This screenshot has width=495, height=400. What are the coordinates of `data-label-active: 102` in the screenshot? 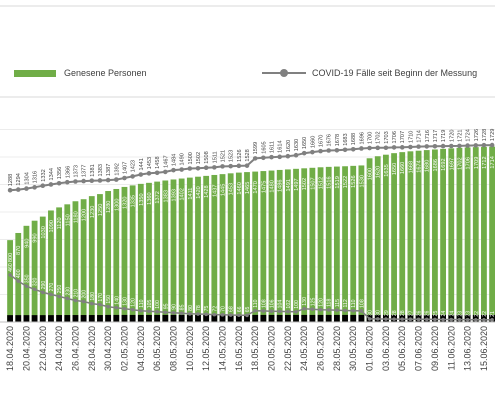 It's located at (289, 304).